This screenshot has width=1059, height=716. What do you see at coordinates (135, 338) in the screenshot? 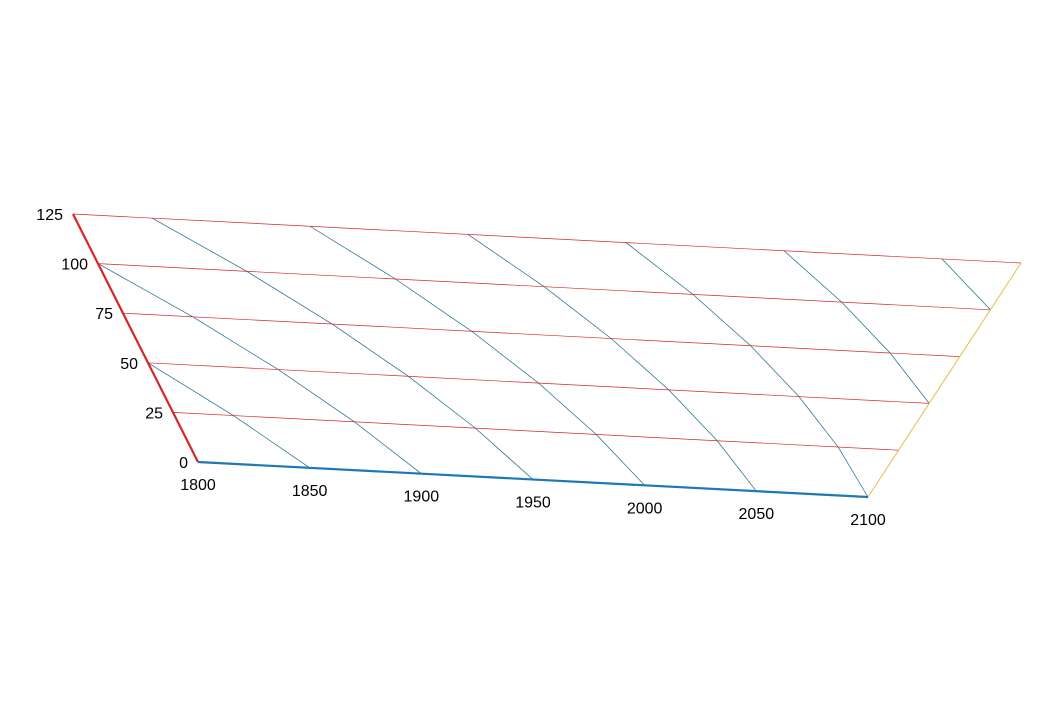
I see `a-axis-line` at bounding box center [135, 338].